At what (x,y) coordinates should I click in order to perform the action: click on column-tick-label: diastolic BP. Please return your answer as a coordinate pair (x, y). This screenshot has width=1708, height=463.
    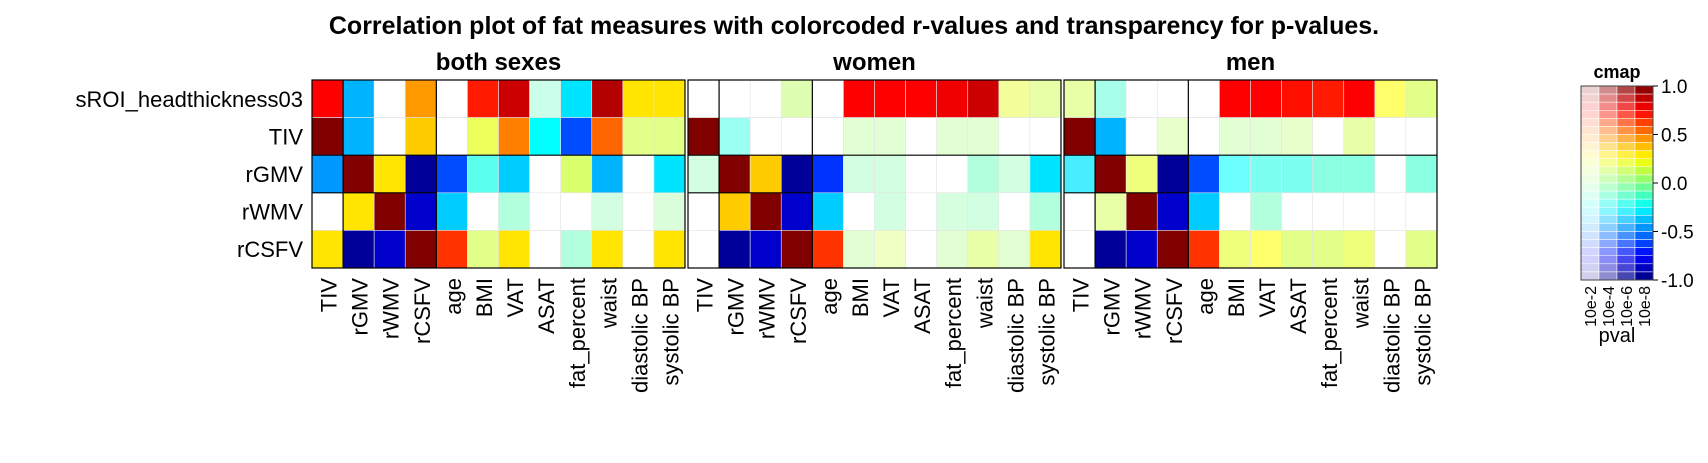
    Looking at the image, I should click on (1015, 335).